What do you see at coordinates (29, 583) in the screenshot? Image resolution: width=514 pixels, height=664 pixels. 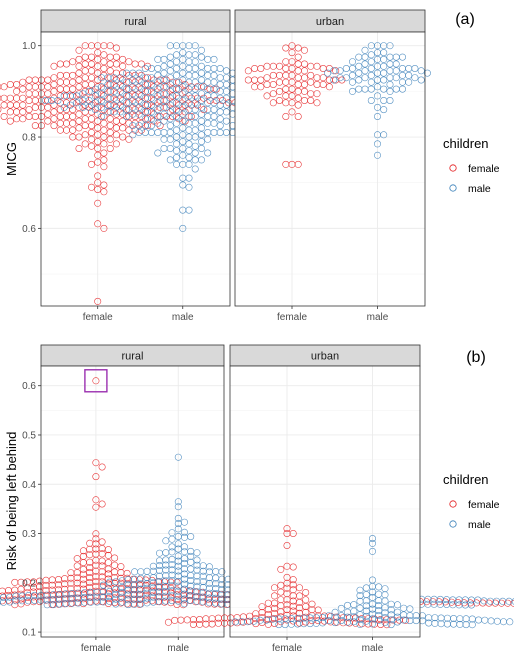 I see `y-tick-label: 0.2` at bounding box center [29, 583].